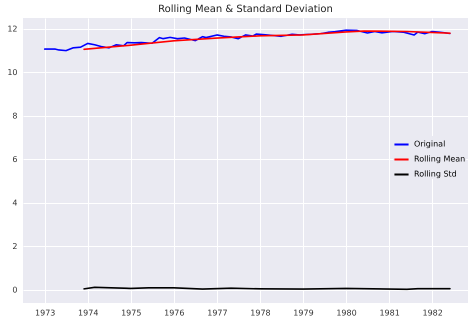  I want to click on y-tick-label: 2, so click(15, 246).